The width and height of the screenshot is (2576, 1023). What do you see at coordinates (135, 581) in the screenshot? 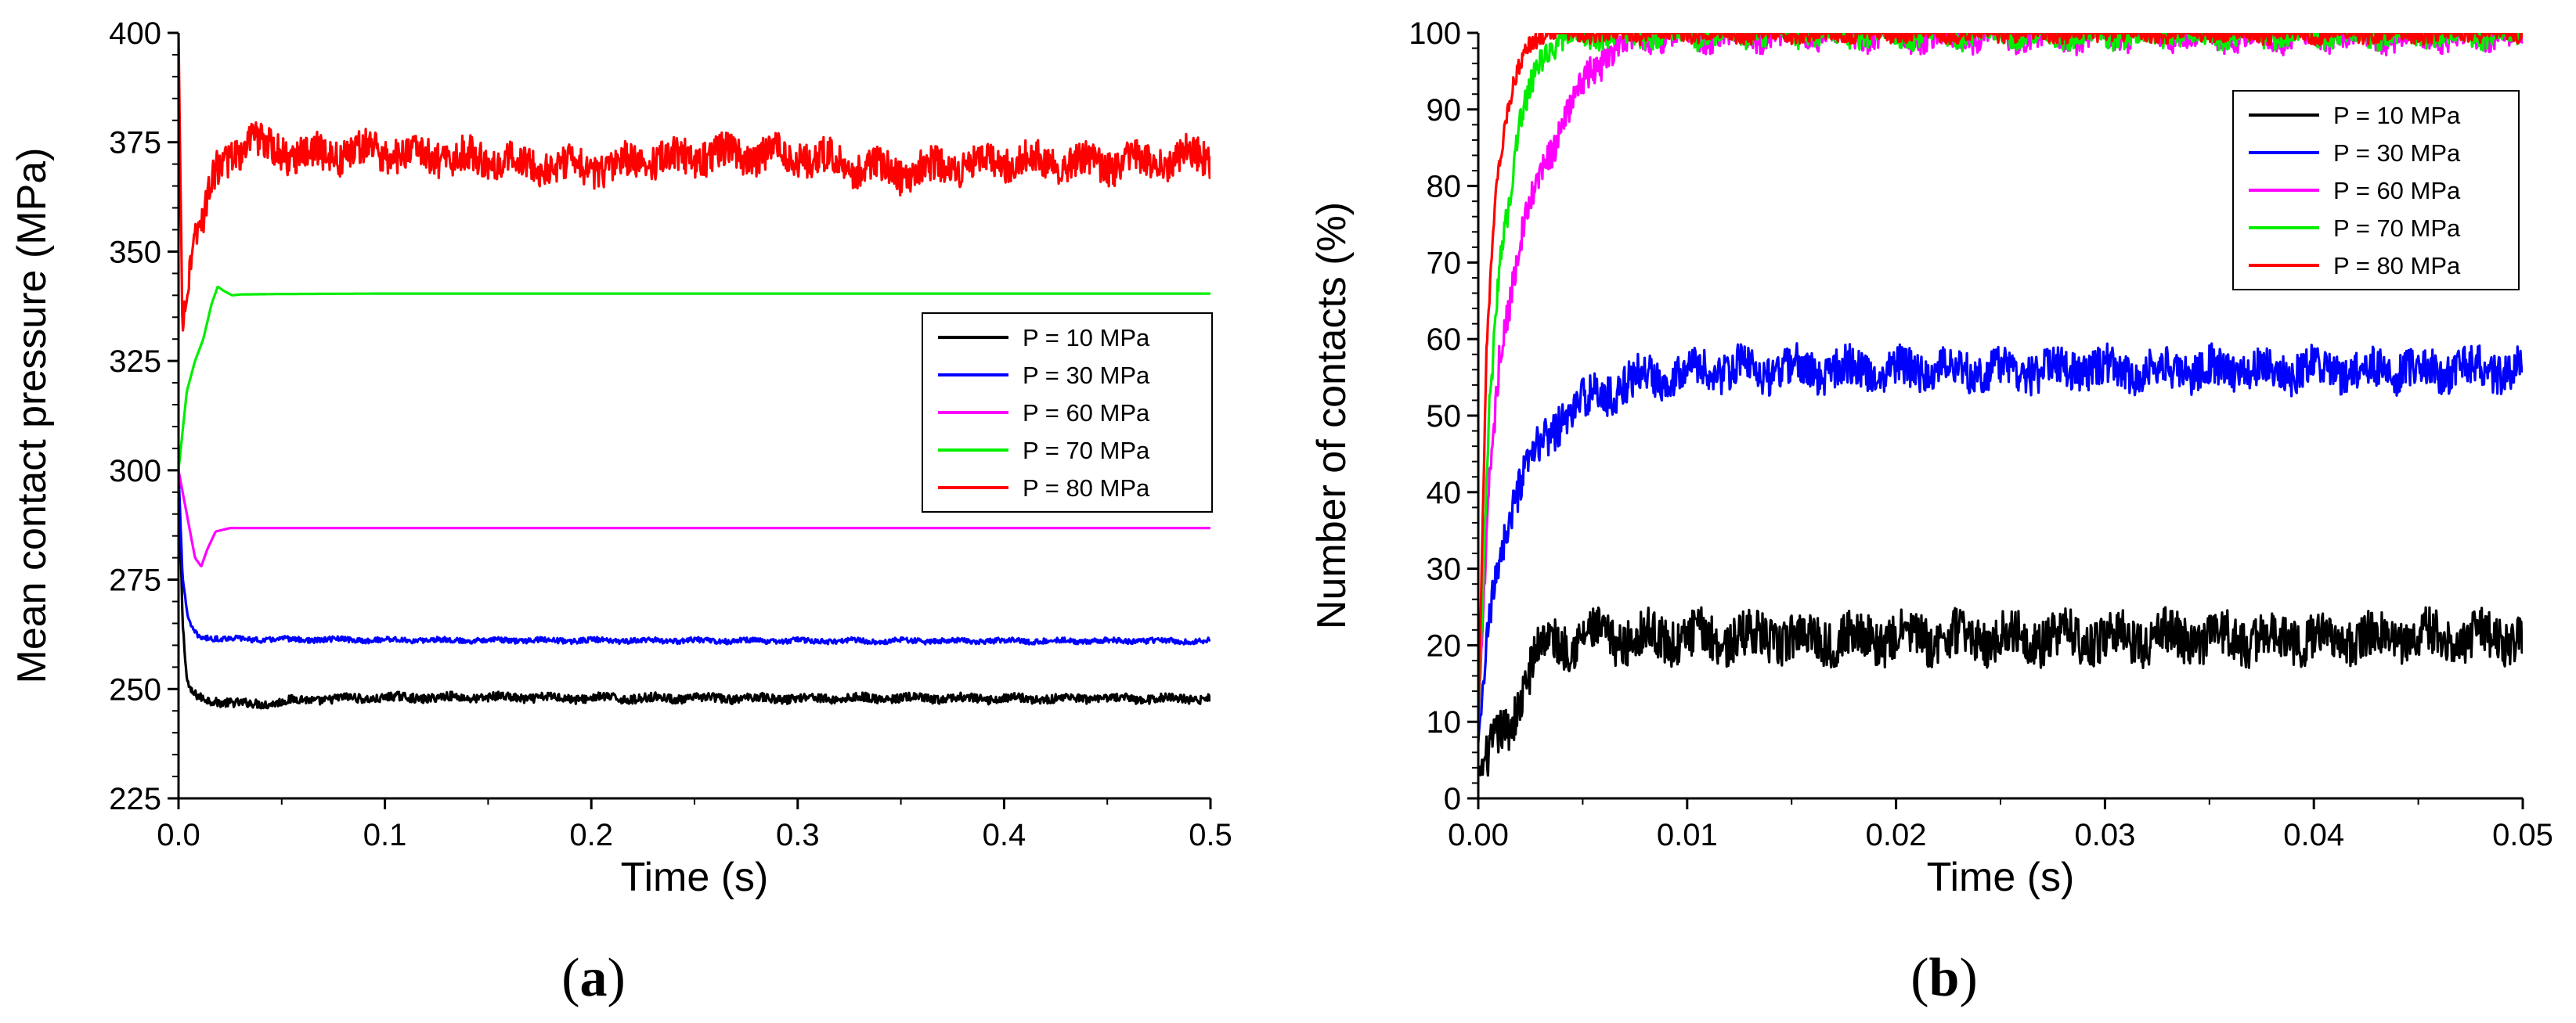
I see `y-tick-label: 275` at bounding box center [135, 581].